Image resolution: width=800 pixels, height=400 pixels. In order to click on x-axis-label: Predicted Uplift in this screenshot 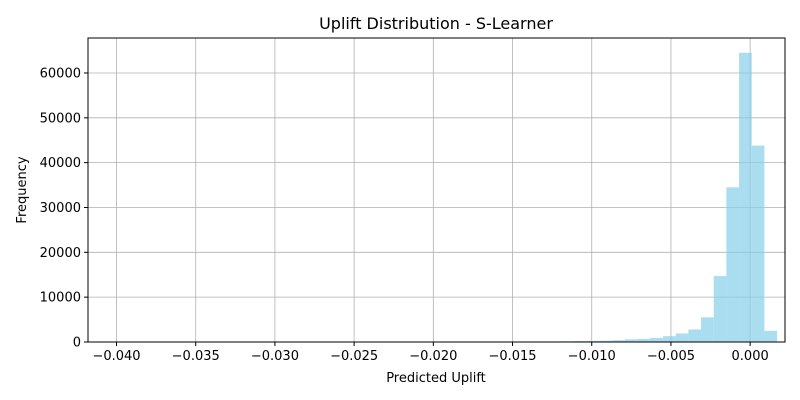, I will do `click(436, 378)`.